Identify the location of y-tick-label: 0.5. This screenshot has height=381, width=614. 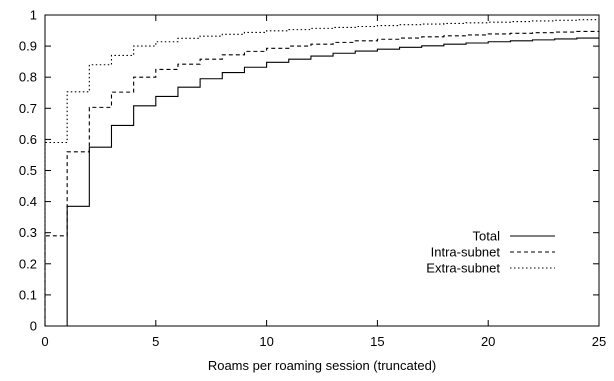
(28, 170).